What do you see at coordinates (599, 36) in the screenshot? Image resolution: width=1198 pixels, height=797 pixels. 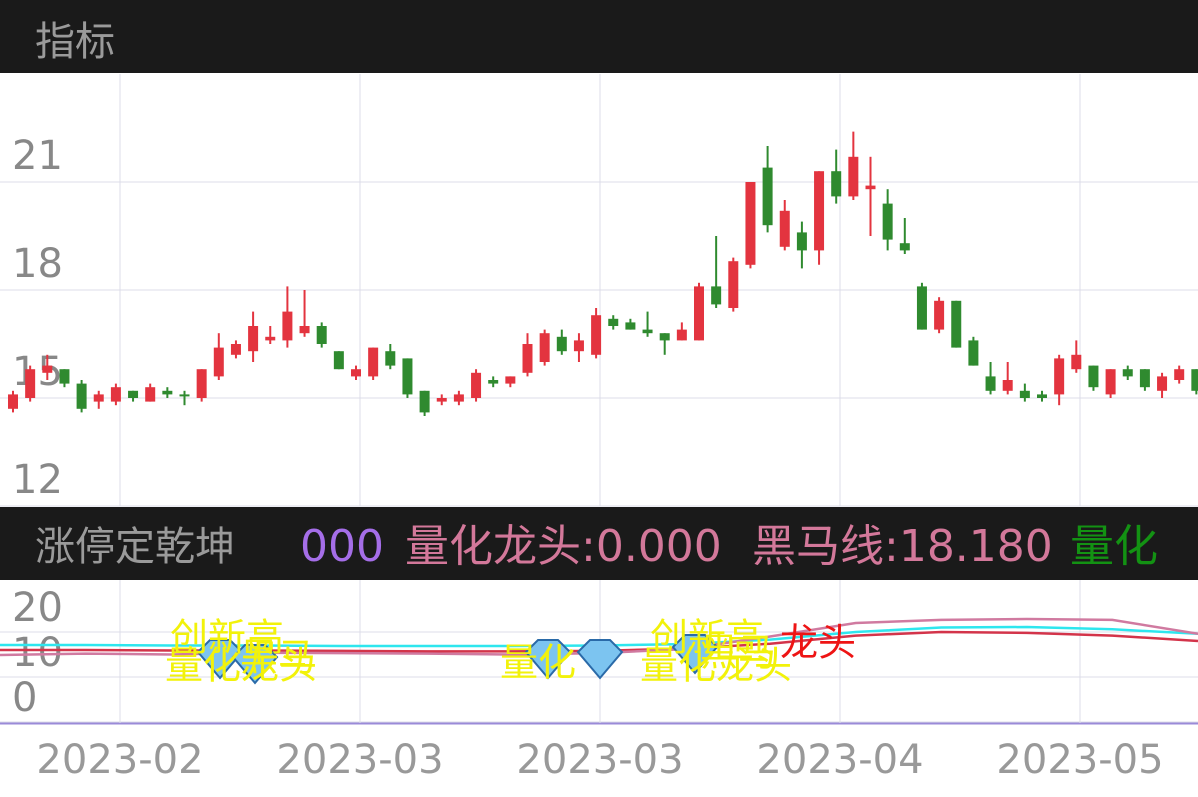 I see `header-bar` at bounding box center [599, 36].